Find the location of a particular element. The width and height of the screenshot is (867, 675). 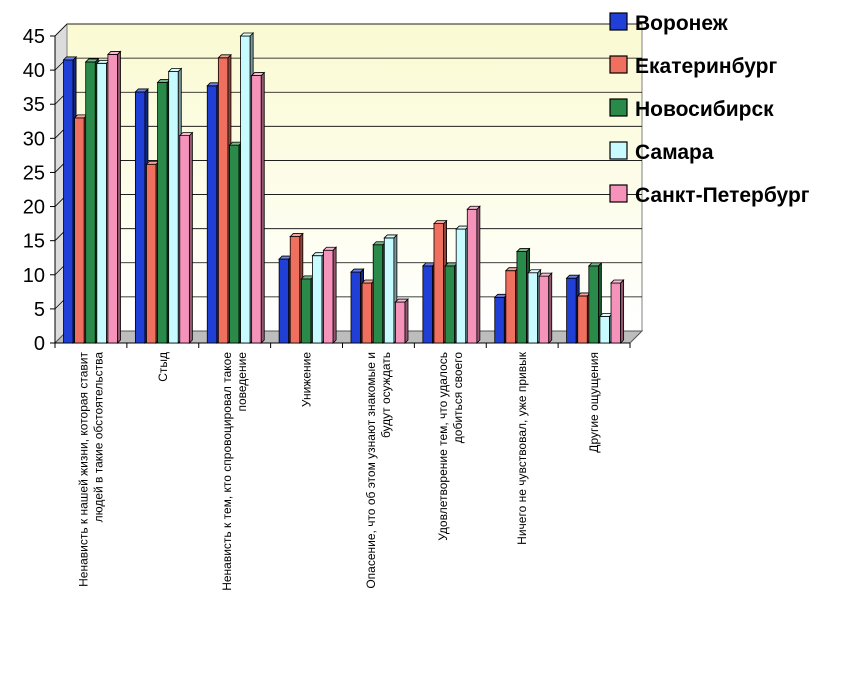

x-category-label-line: Ничего не чувствовал, уже привык is located at coordinates (522, 448).